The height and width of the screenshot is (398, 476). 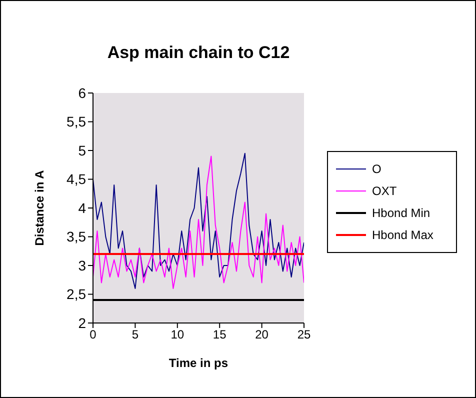 I want to click on y-tick-label: 5, so click(x=82, y=150).